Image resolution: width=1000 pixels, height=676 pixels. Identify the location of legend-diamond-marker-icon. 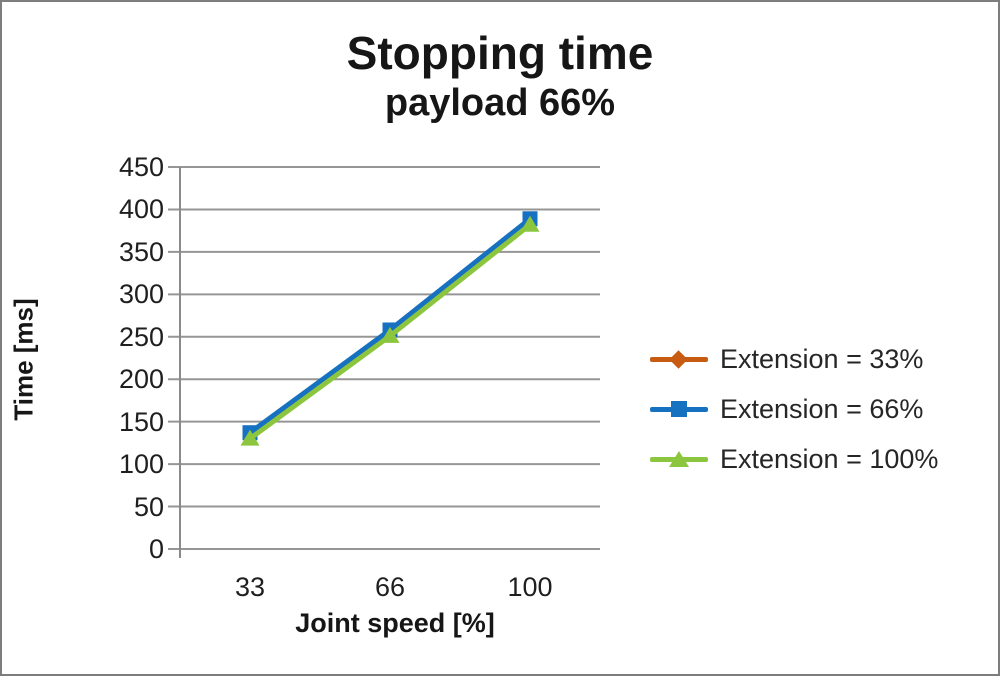
(679, 359).